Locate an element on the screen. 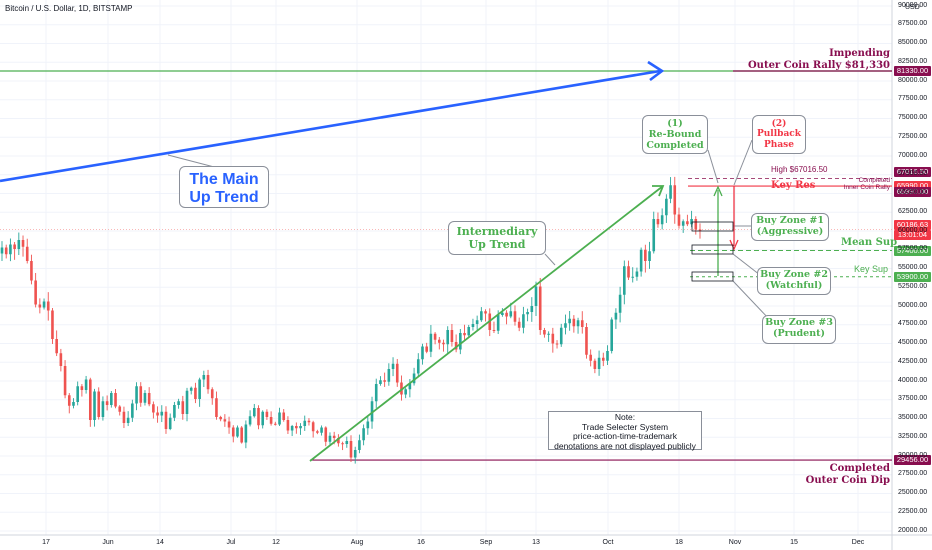  y-tick-label: 22500.00 is located at coordinates (913, 511).